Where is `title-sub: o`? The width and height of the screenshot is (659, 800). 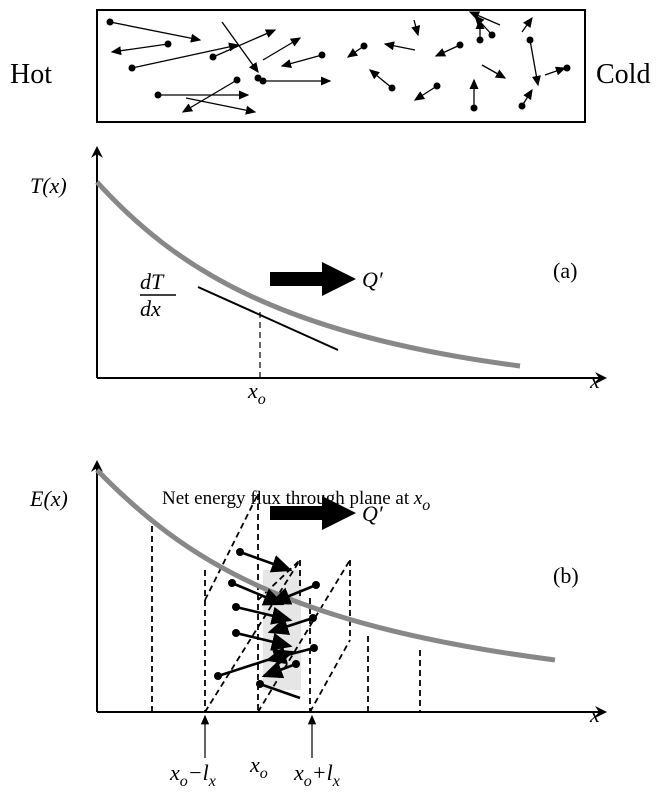
title-sub: o is located at coordinates (426, 505).